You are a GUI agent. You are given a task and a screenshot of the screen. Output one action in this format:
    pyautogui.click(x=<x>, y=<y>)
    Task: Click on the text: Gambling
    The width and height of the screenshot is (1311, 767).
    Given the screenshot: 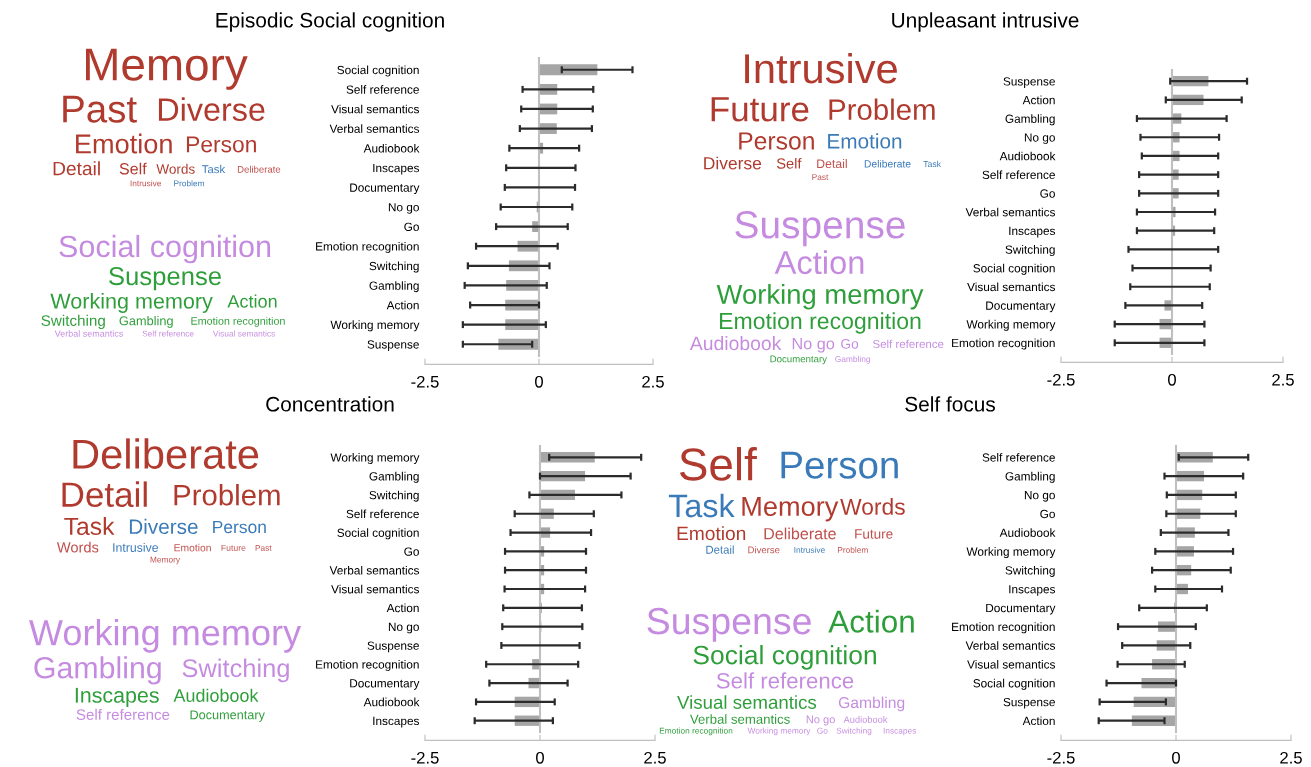 What is the action you would take?
    pyautogui.click(x=871, y=704)
    